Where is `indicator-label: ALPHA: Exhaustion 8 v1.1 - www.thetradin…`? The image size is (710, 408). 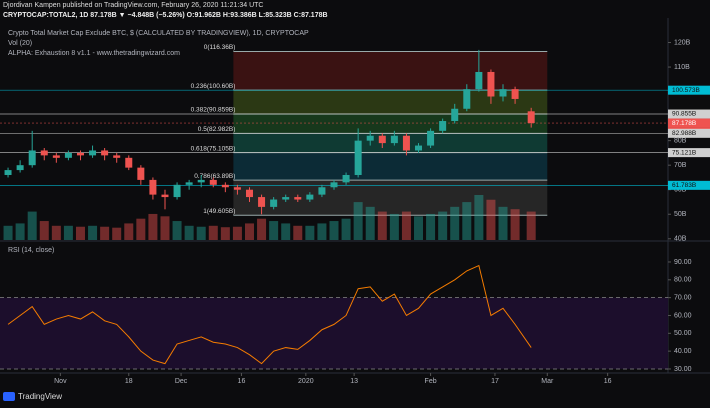 indicator-label: ALPHA: Exhaustion 8 v1.1 - www.thetradin… is located at coordinates (94, 53).